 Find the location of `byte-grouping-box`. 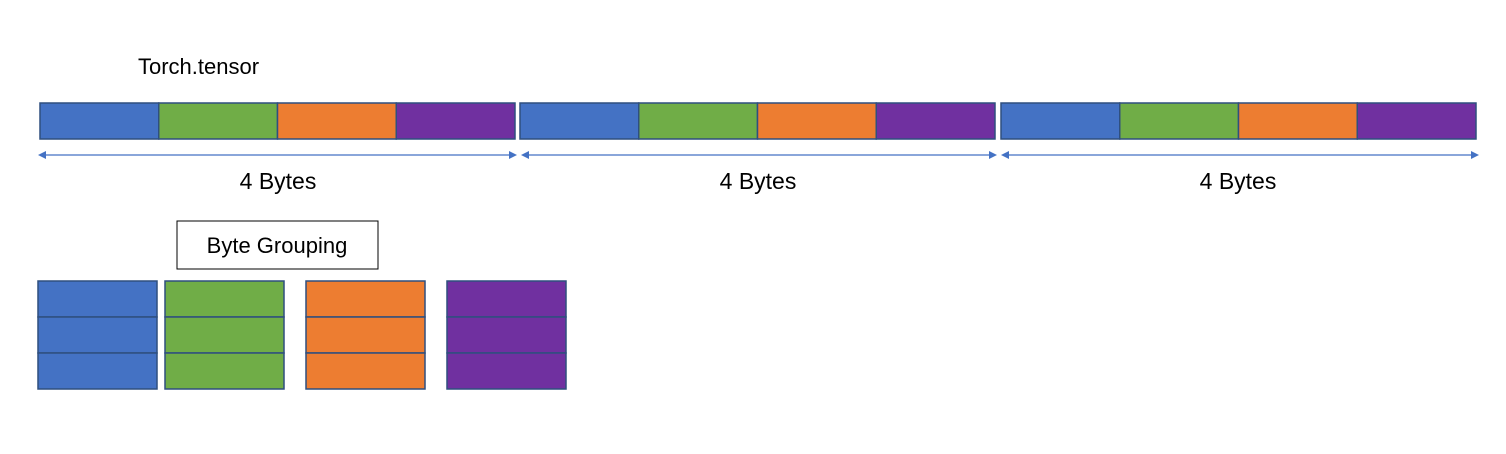

byte-grouping-box is located at coordinates (277, 245).